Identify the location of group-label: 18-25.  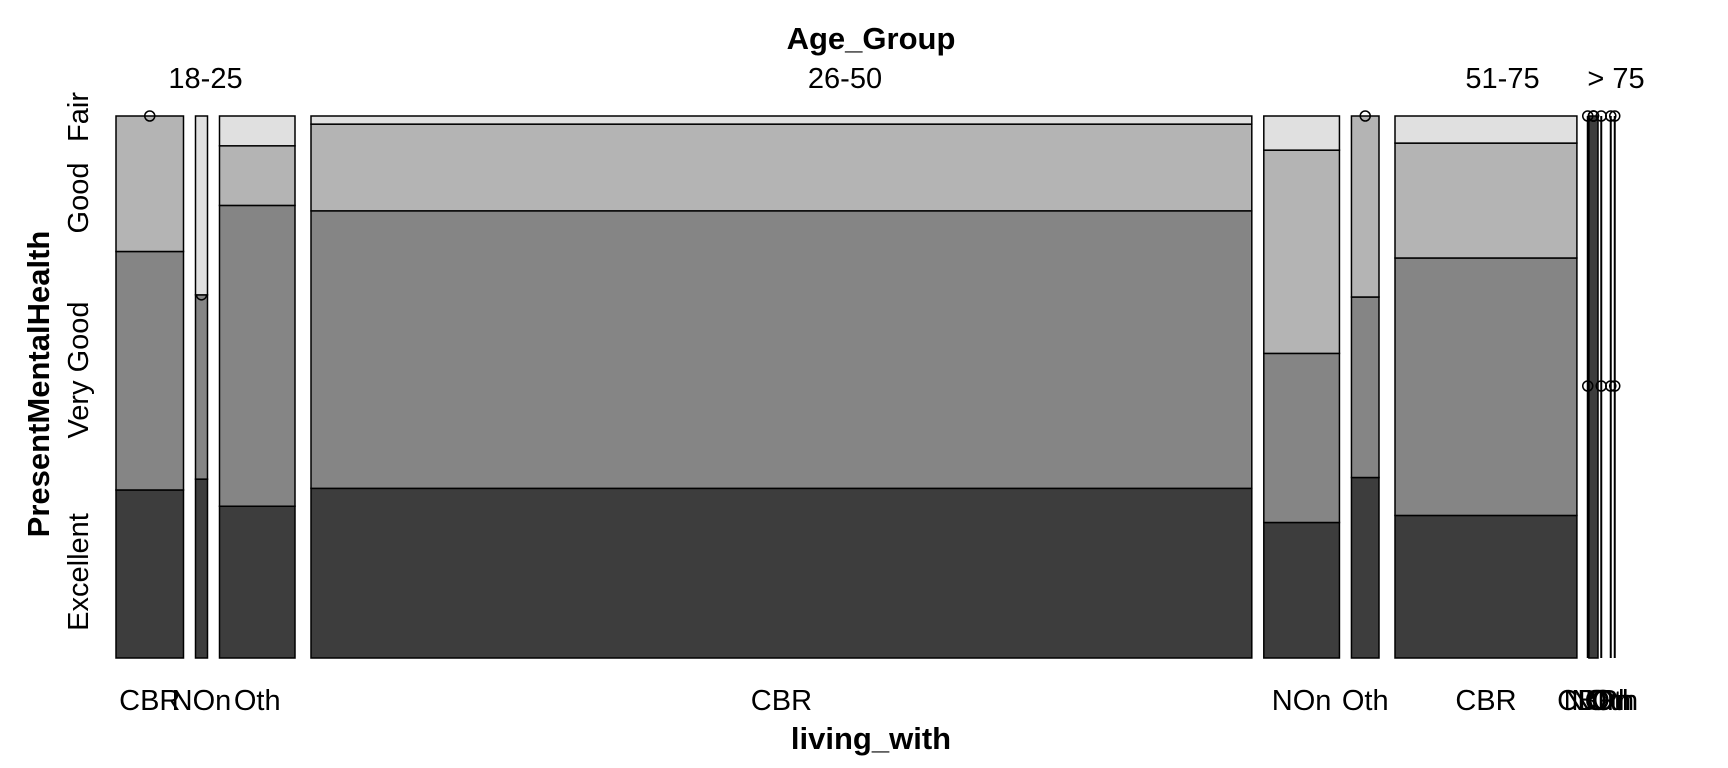
(205, 79).